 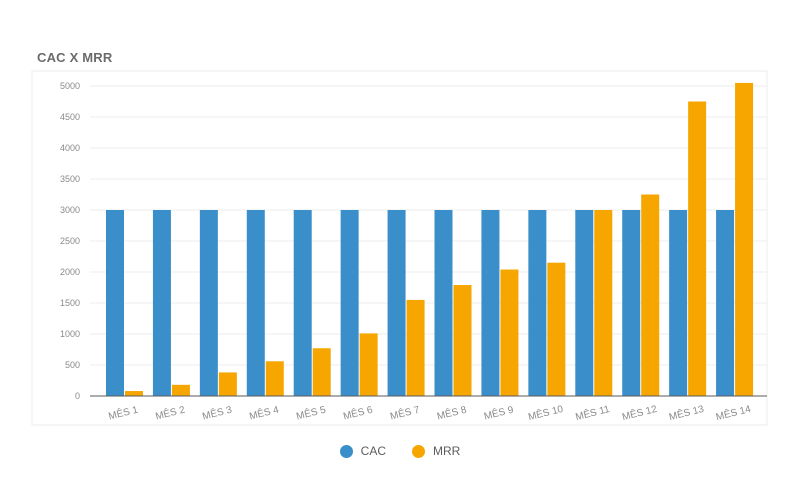 I want to click on y-tick-label: 500, so click(x=72, y=365).